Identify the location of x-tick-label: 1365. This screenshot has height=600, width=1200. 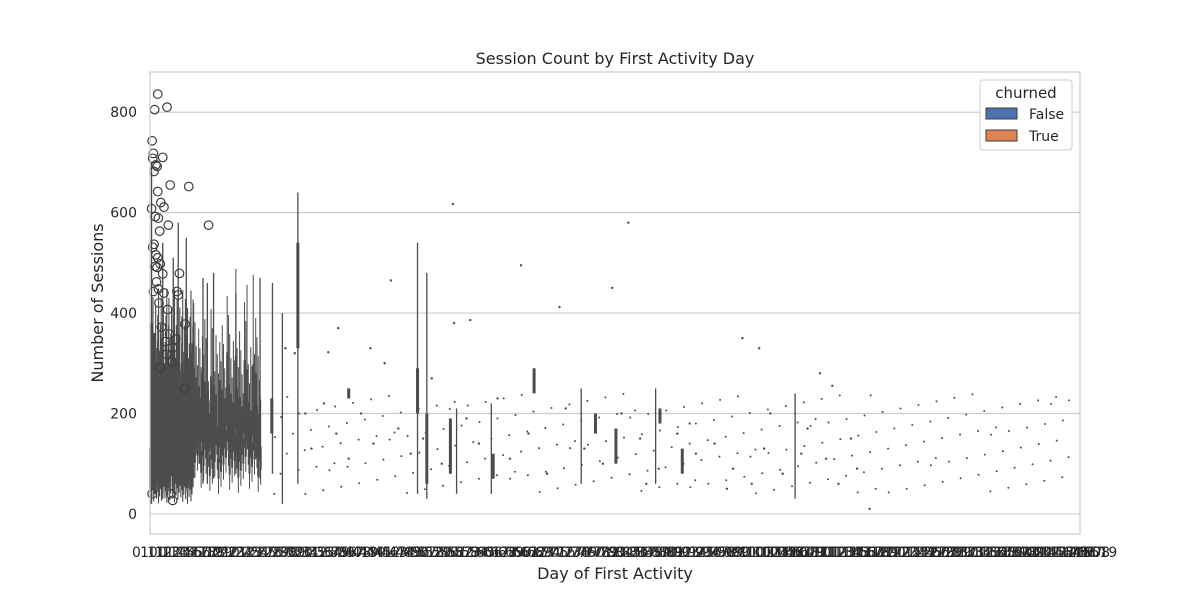
(998, 553).